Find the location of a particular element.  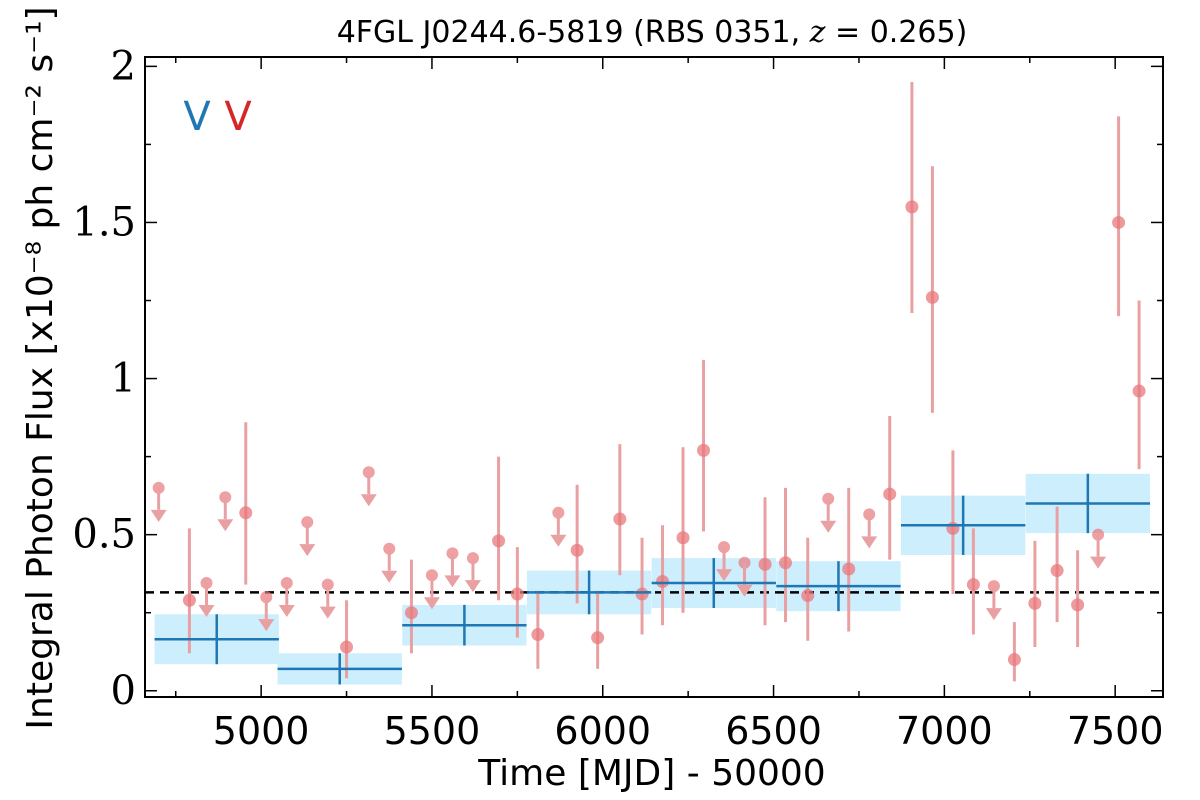

chart-title: 4FGL J0244.6-5819 (RBS 0351, z = 0.265) is located at coordinates (652, 32).